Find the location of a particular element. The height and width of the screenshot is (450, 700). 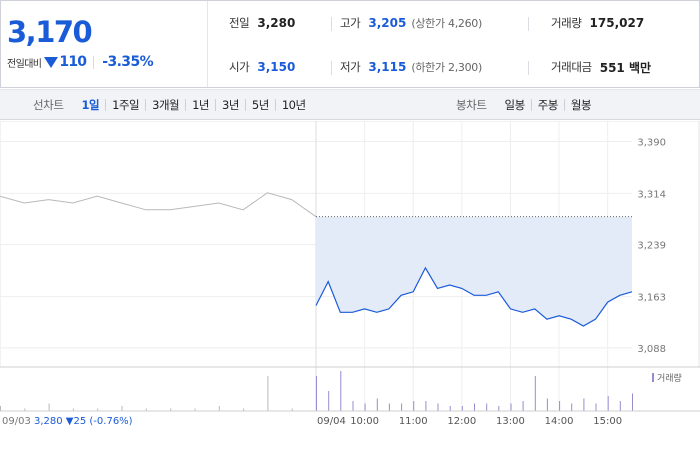

x-tick-label: 13:00 is located at coordinates (510, 421).